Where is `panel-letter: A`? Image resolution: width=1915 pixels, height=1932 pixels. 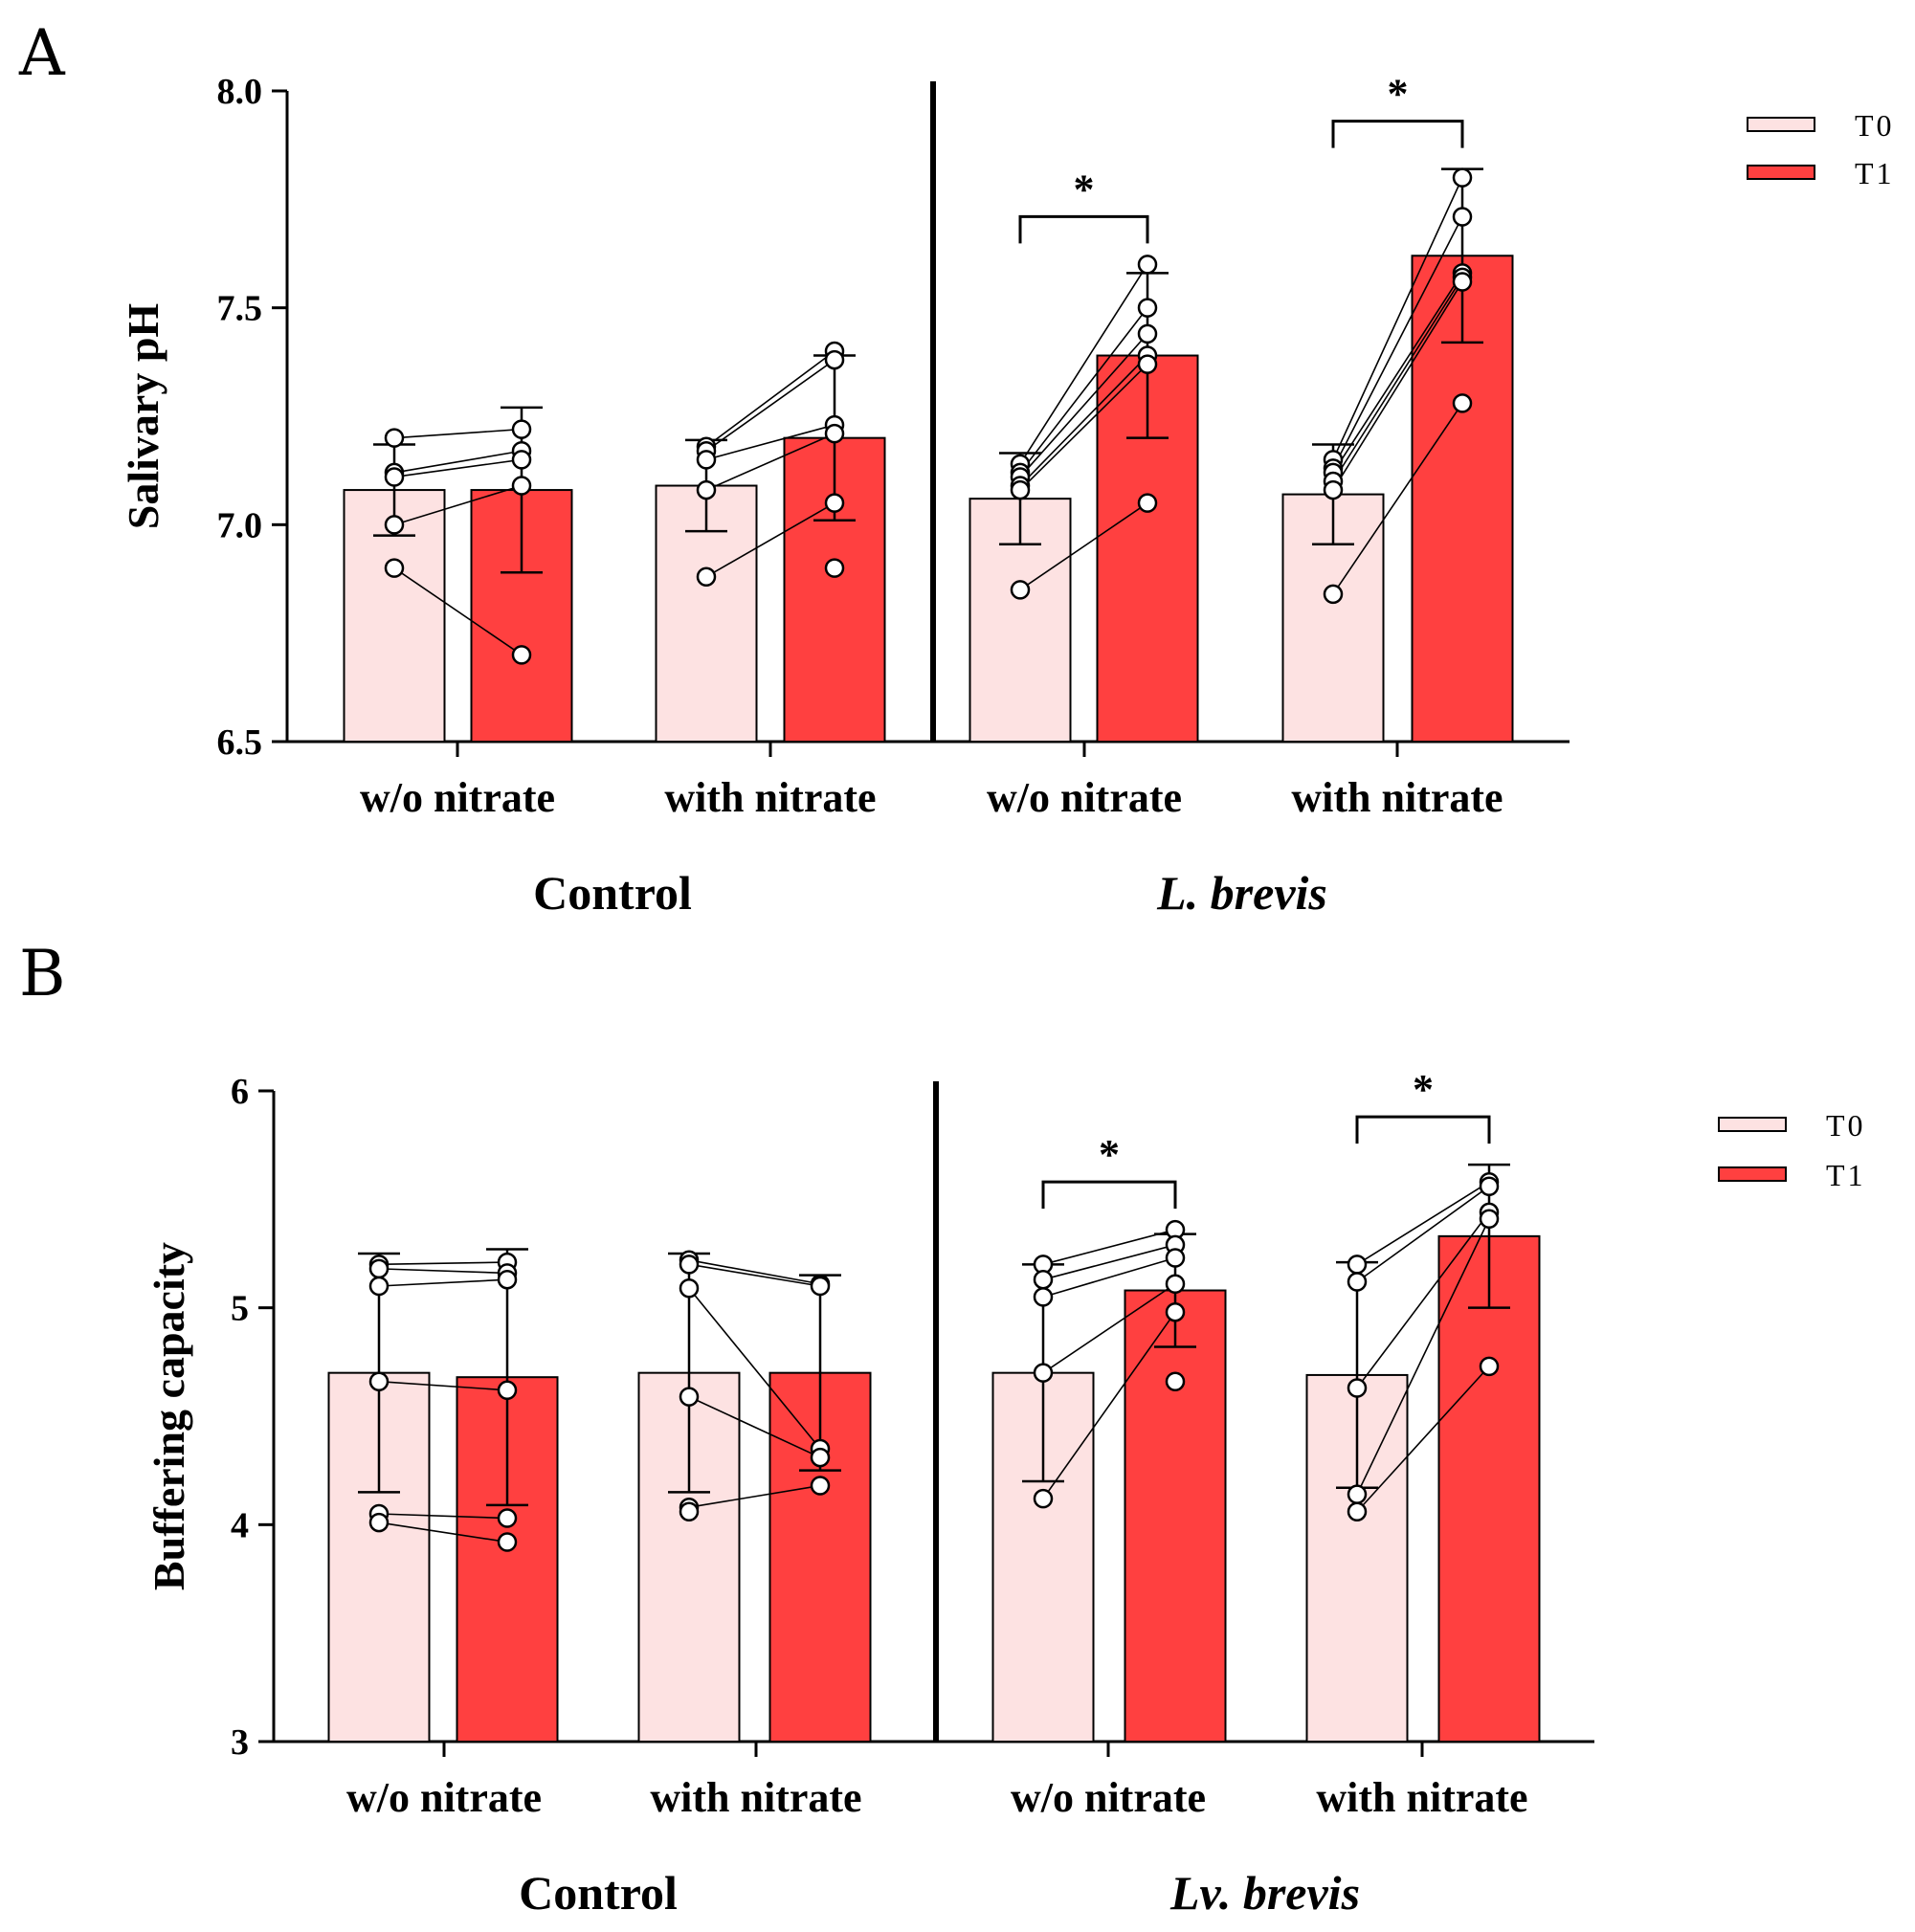 panel-letter: A is located at coordinates (42, 53).